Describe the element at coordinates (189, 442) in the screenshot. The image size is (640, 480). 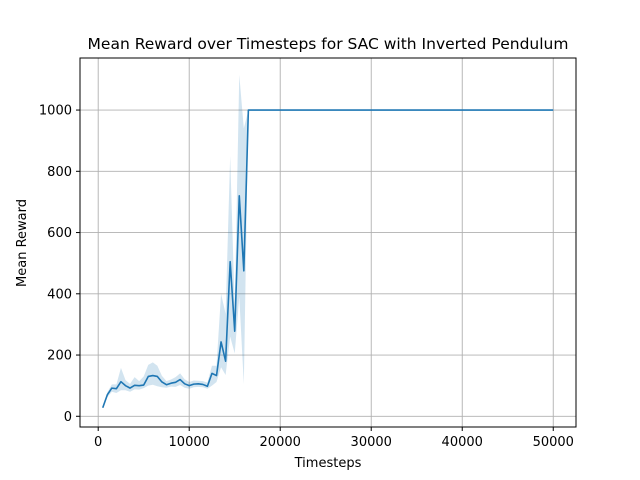
I see `x-tick-label: 10000` at that location.